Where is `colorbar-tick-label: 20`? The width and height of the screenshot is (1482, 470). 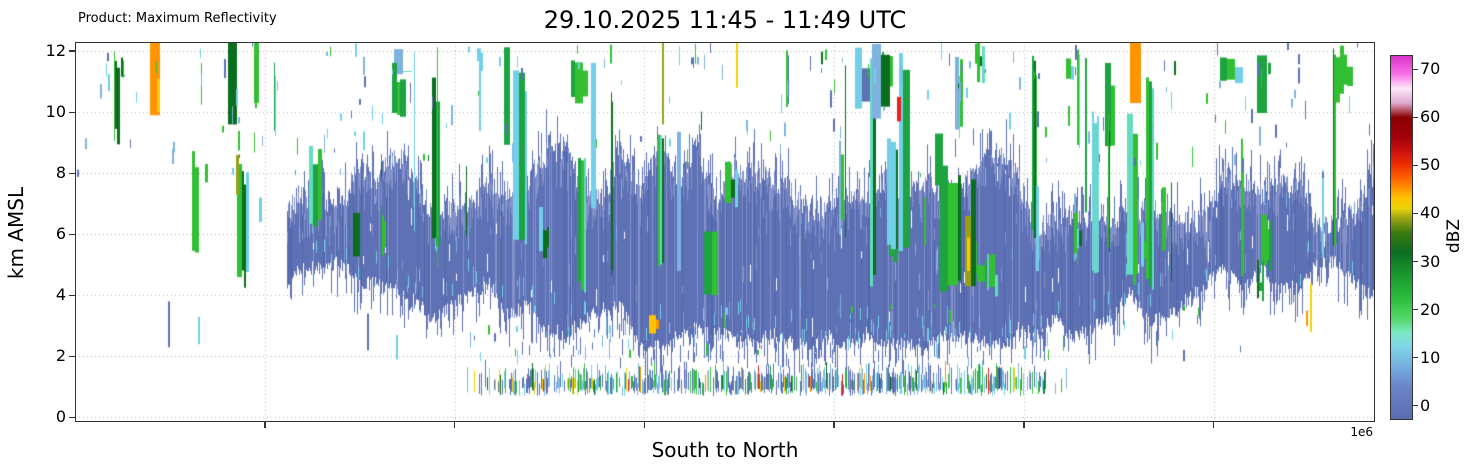
colorbar-tick-label: 20 is located at coordinates (1430, 309).